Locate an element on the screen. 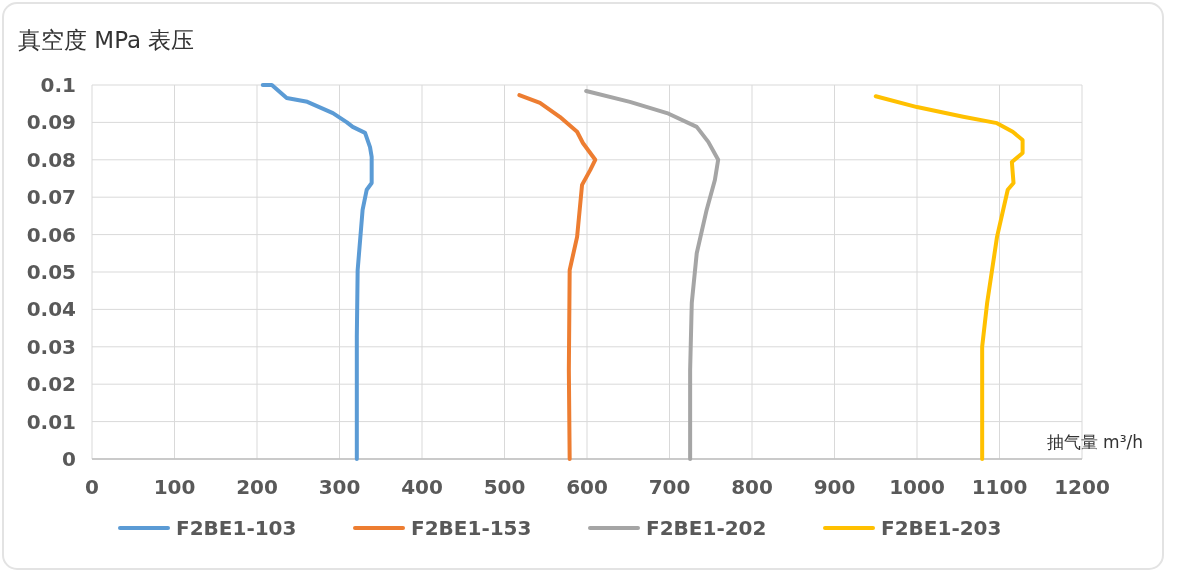 The width and height of the screenshot is (1200, 576). y-tick-label: 0.03 is located at coordinates (51, 346).